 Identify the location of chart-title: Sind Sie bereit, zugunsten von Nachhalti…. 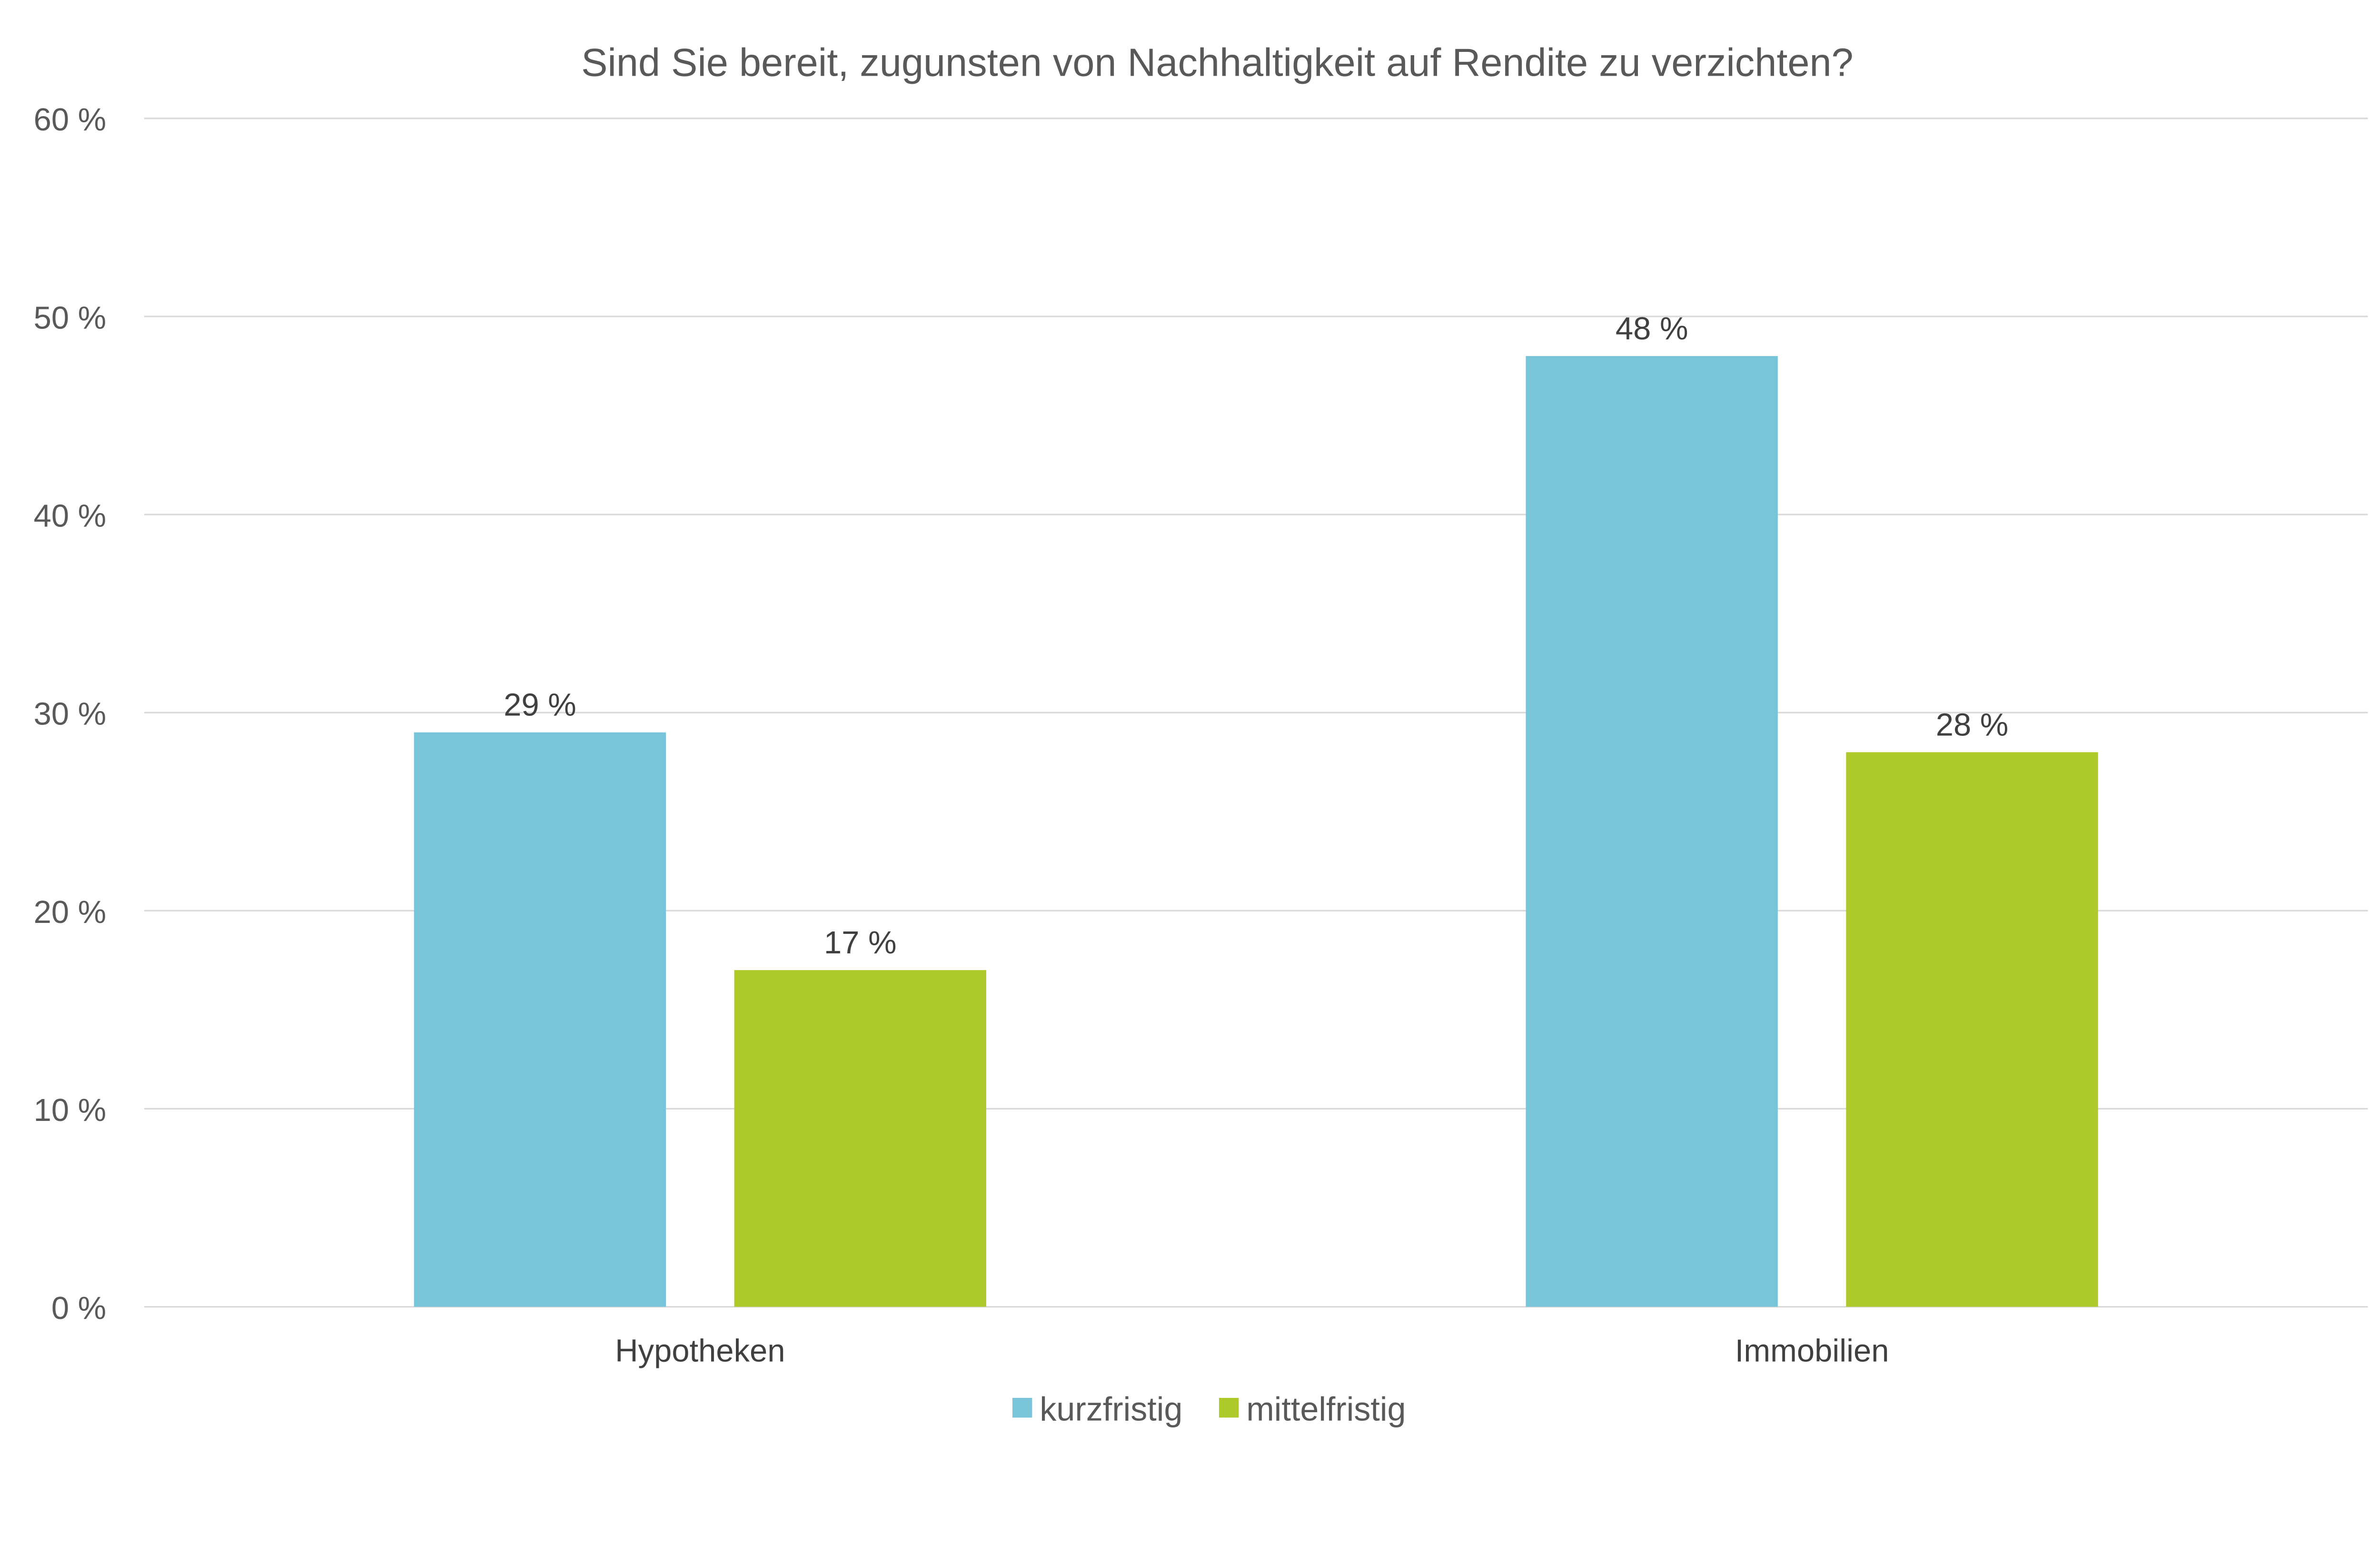
(1217, 62).